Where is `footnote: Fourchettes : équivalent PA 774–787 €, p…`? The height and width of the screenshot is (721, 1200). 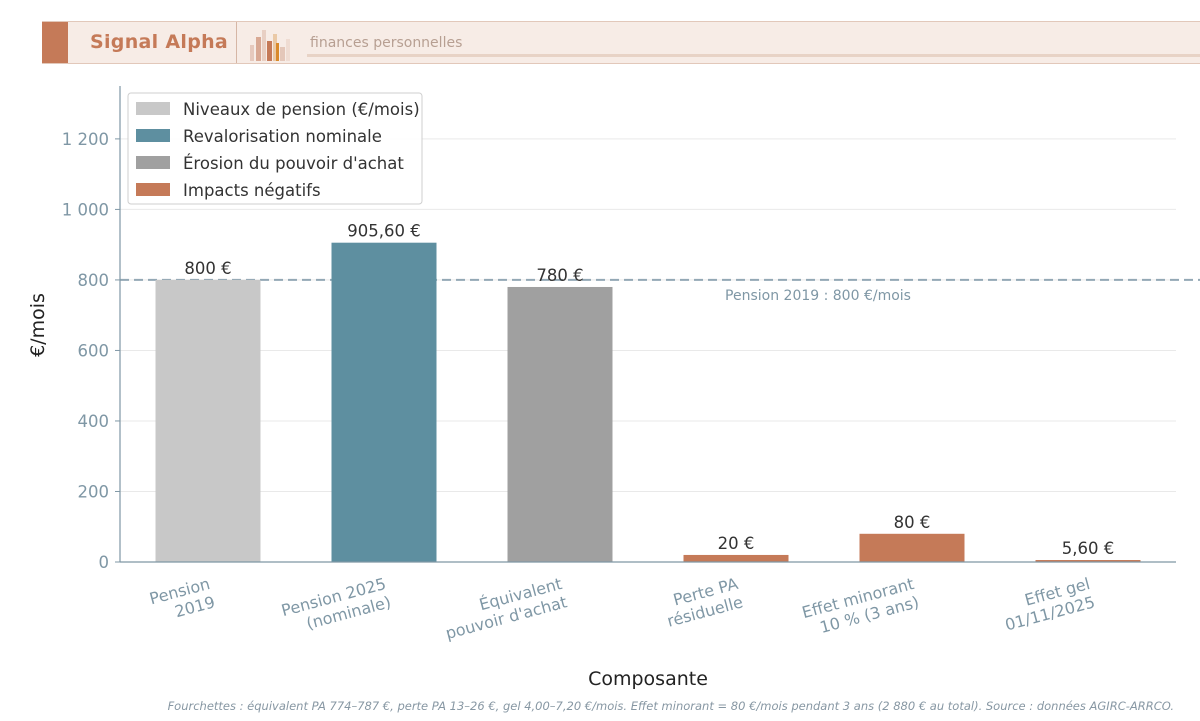
footnote: Fourchettes : équivalent PA 774–787 €, p… is located at coordinates (670, 706).